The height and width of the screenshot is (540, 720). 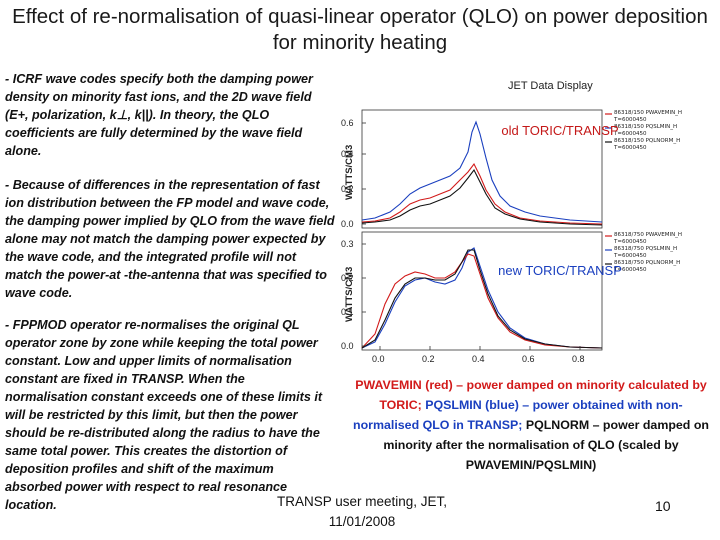 What do you see at coordinates (347, 346) in the screenshot?
I see `bottom-ytick-3: 0.0` at bounding box center [347, 346].